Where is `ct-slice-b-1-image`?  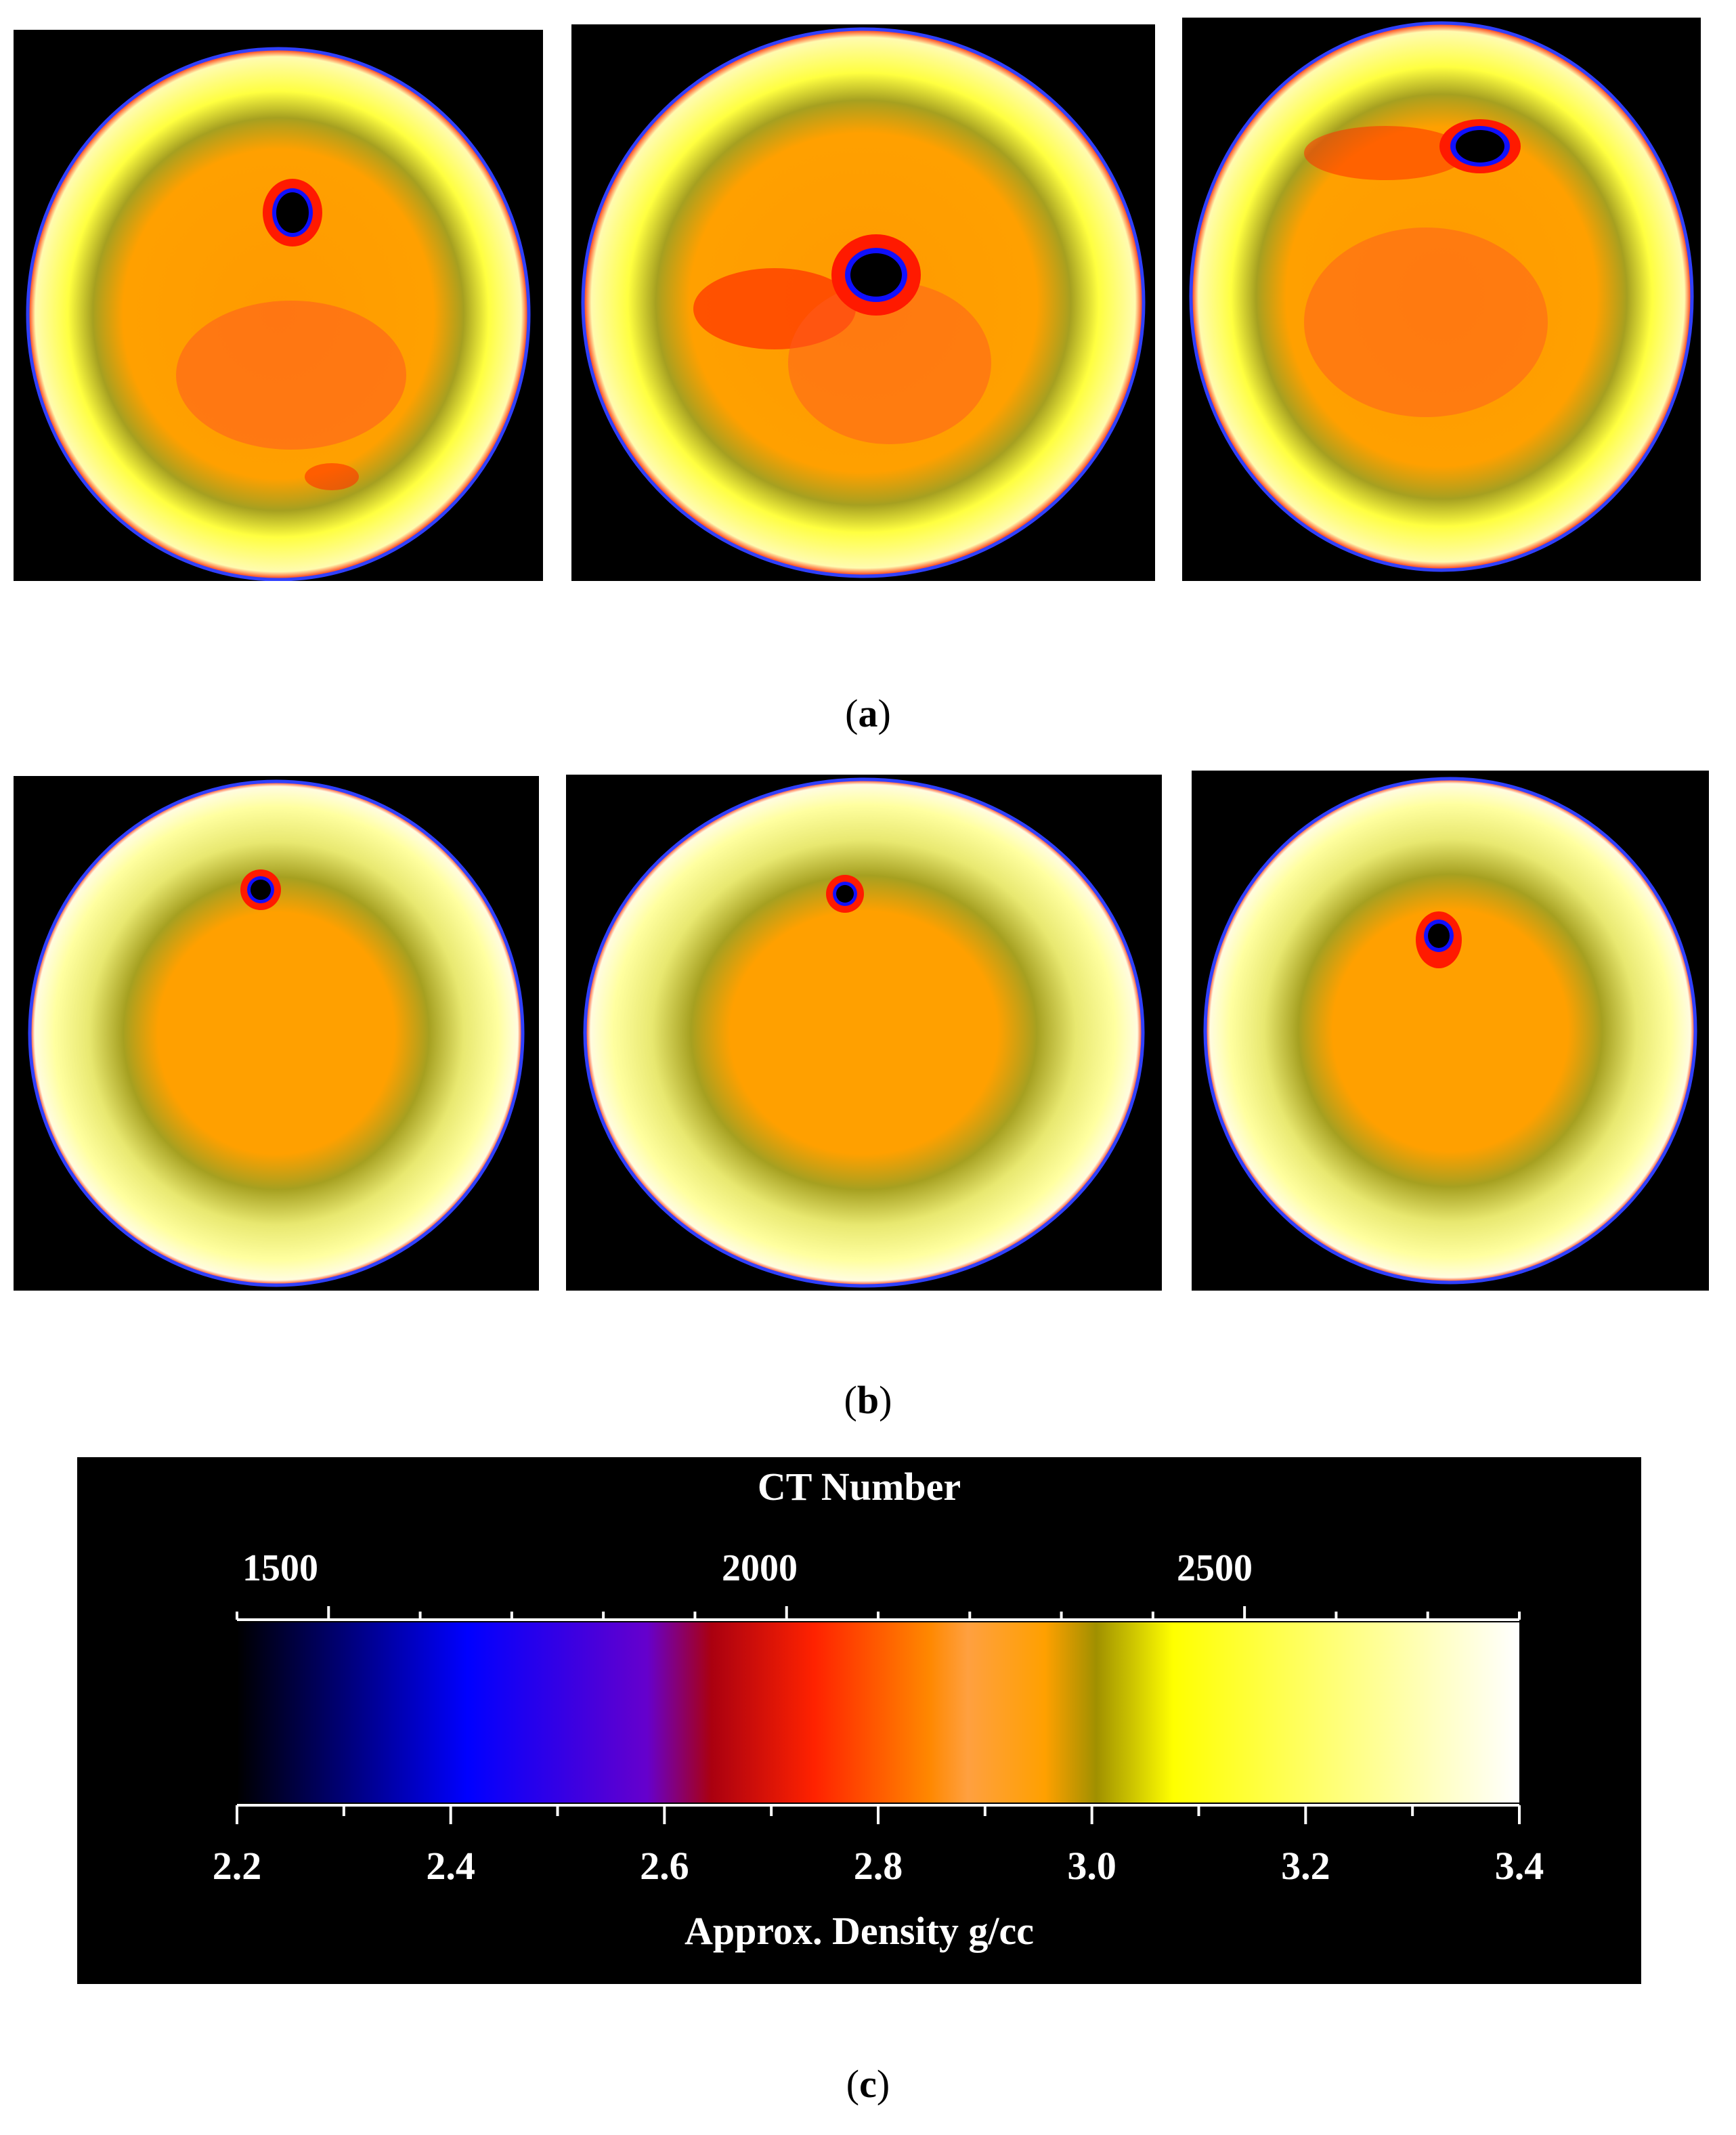
ct-slice-b-1-image is located at coordinates (276, 1033).